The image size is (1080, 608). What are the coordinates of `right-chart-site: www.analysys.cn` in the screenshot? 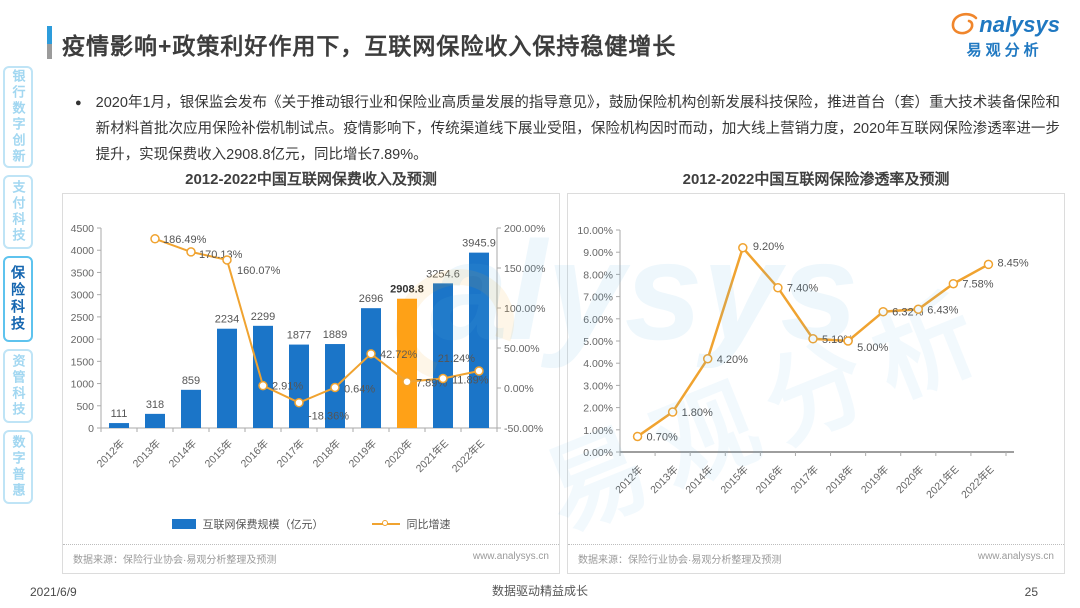 It's located at (1015, 556).